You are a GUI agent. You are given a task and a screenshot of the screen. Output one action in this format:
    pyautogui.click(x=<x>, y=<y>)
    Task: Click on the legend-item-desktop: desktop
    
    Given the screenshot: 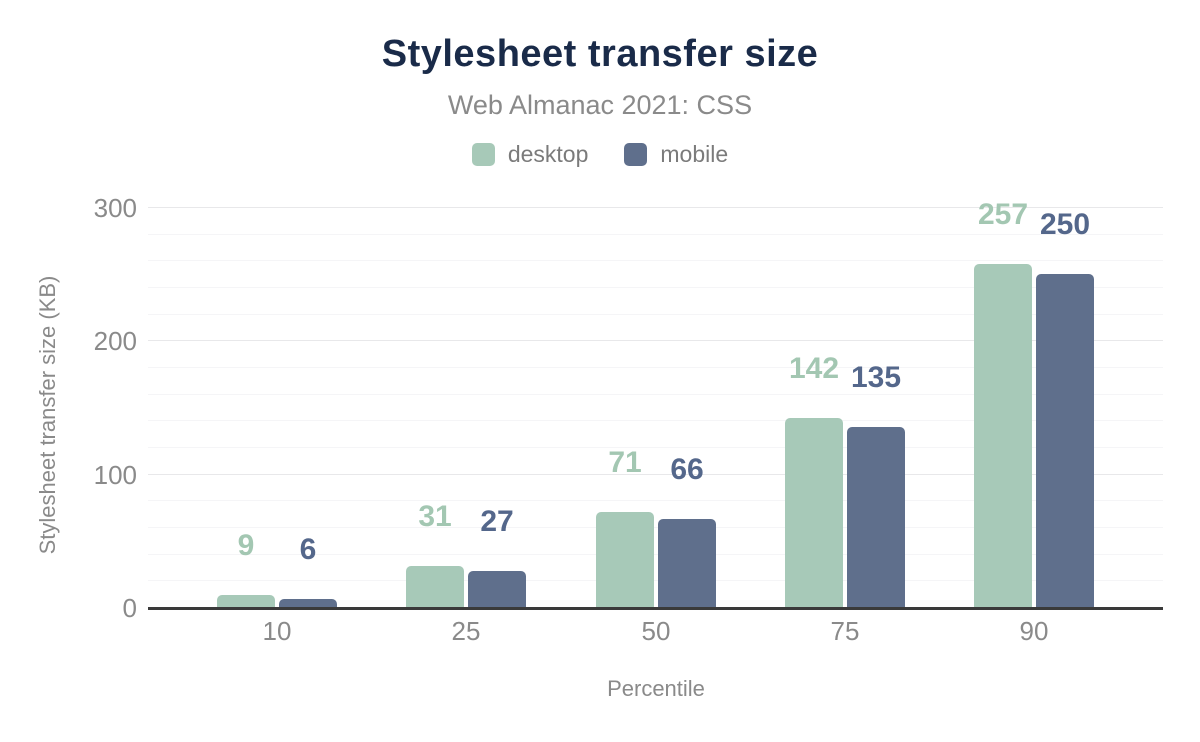 What is the action you would take?
    pyautogui.click(x=530, y=154)
    